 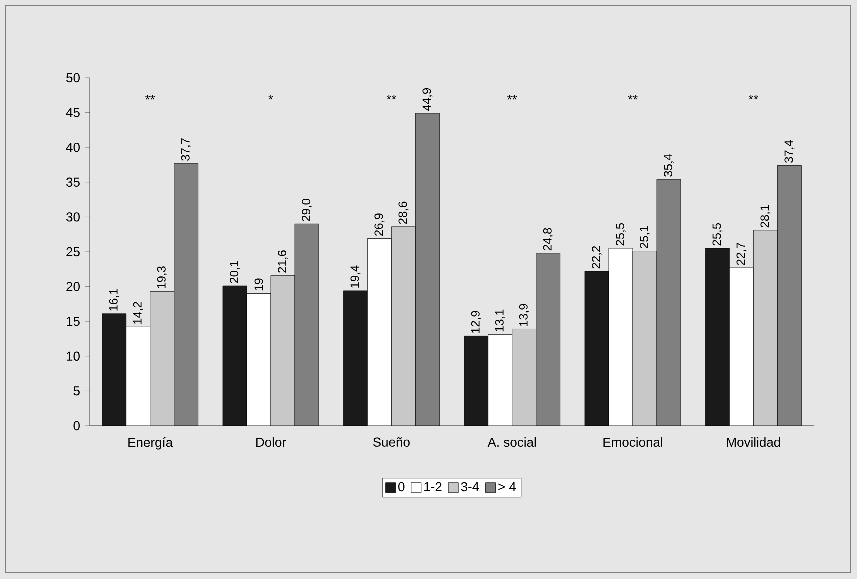 What do you see at coordinates (669, 165) in the screenshot?
I see `data-label: 35,4` at bounding box center [669, 165].